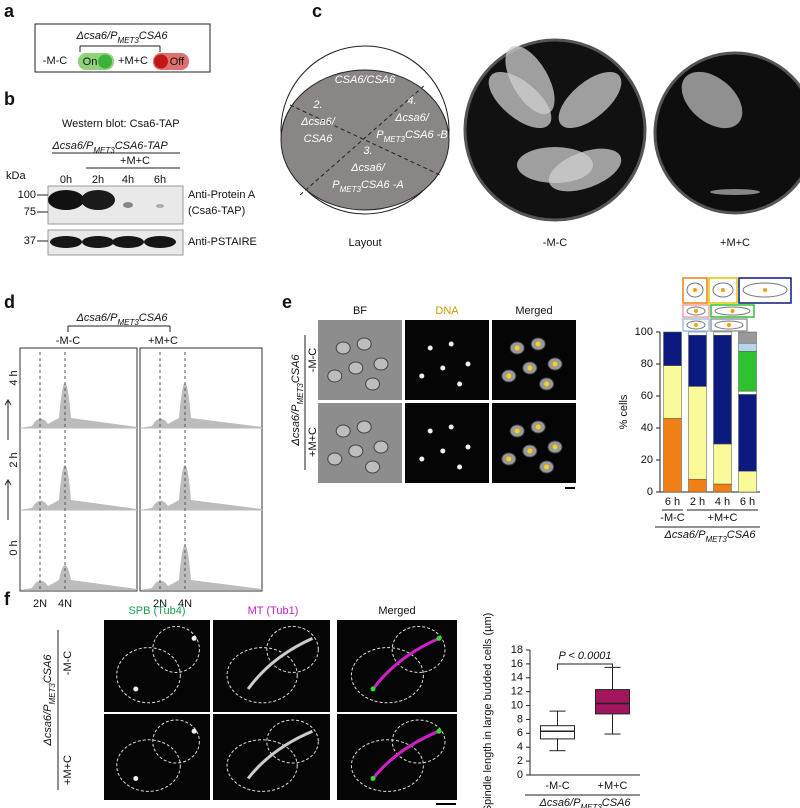 The image size is (800, 808). I want to click on frame, so click(122, 48).